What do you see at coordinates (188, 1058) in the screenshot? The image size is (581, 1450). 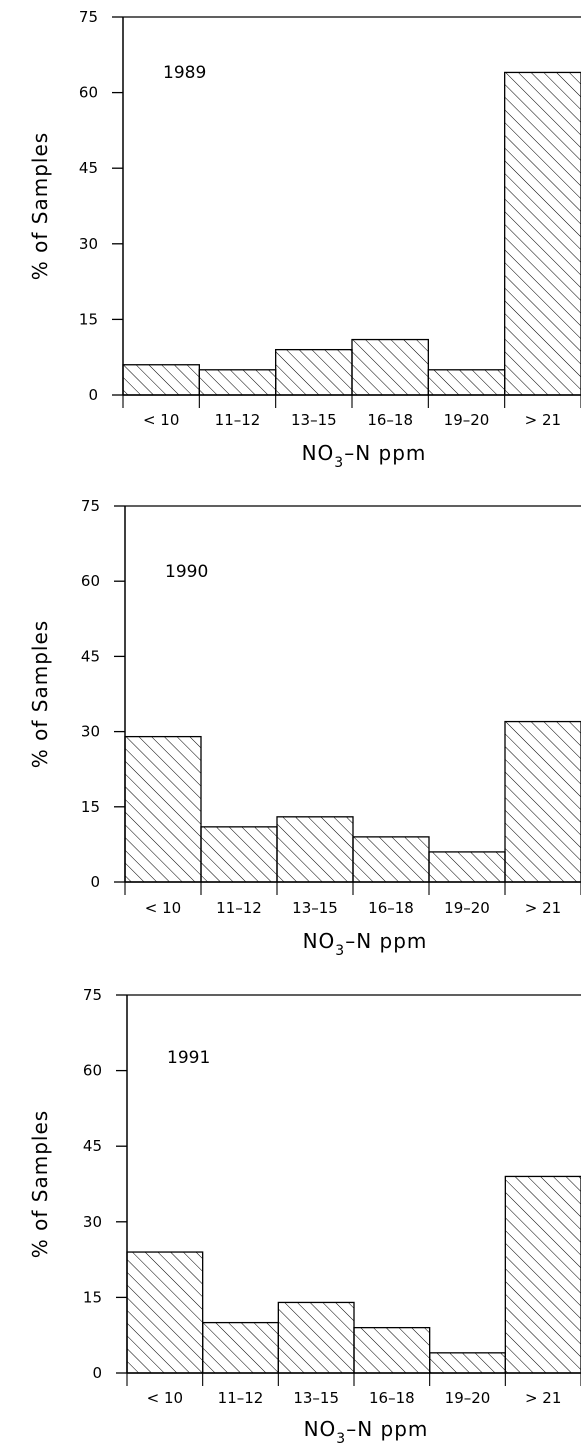 I see `year-annotation: 1991` at bounding box center [188, 1058].